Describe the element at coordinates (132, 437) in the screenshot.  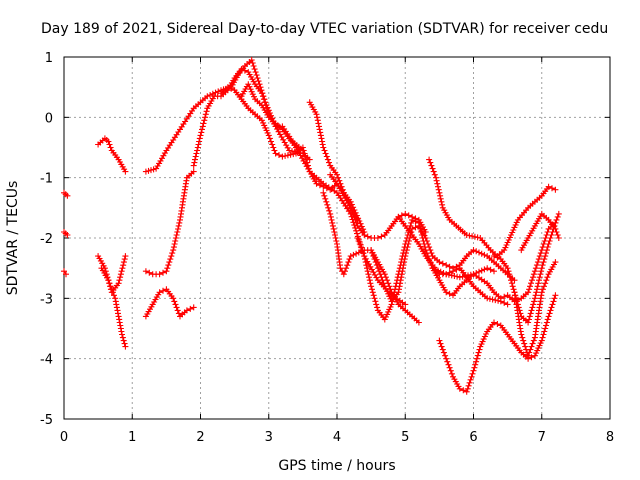
I see `x-tick-label: 1` at that location.